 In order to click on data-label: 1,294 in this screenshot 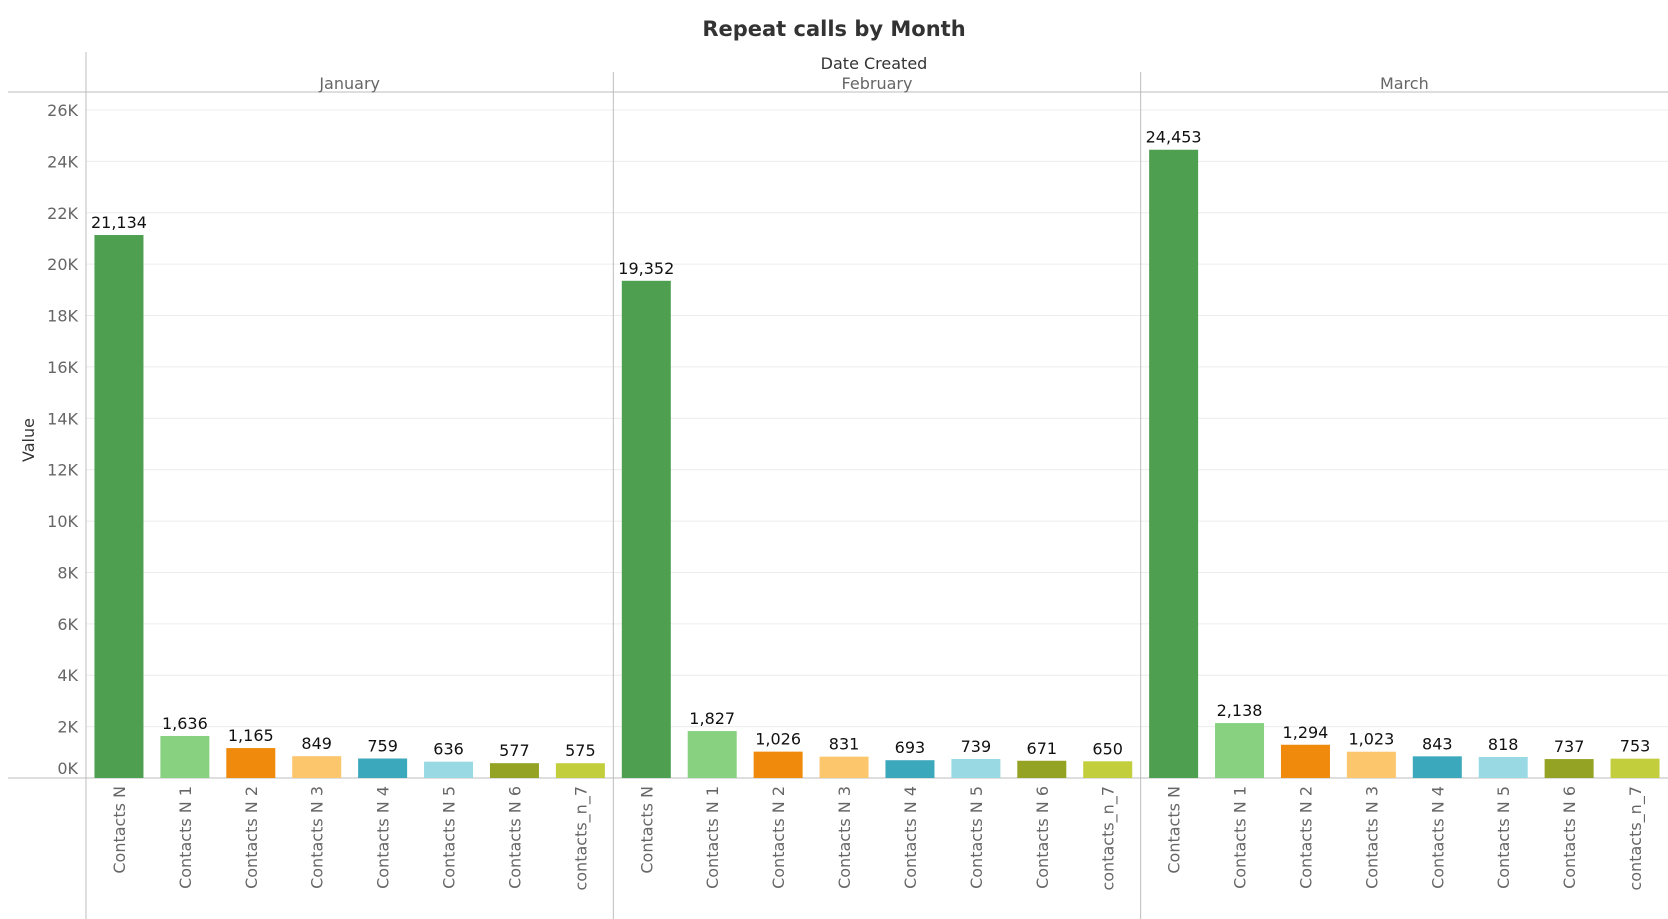, I will do `click(1306, 732)`.